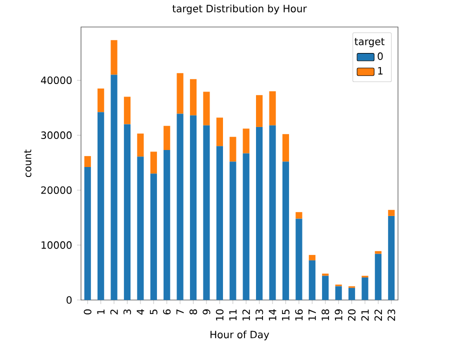 The height and width of the screenshot is (349, 474). I want to click on x-tick-label: 20, so click(352, 315).